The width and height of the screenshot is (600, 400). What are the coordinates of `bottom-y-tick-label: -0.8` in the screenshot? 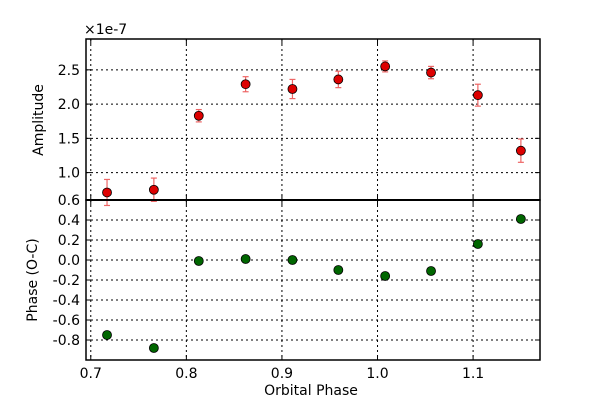 It's located at (66, 341).